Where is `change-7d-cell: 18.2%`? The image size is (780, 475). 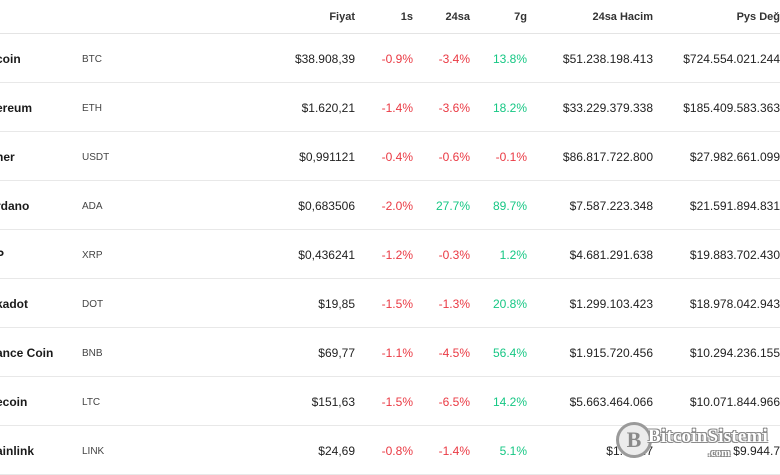 change-7d-cell: 18.2% is located at coordinates (509, 108).